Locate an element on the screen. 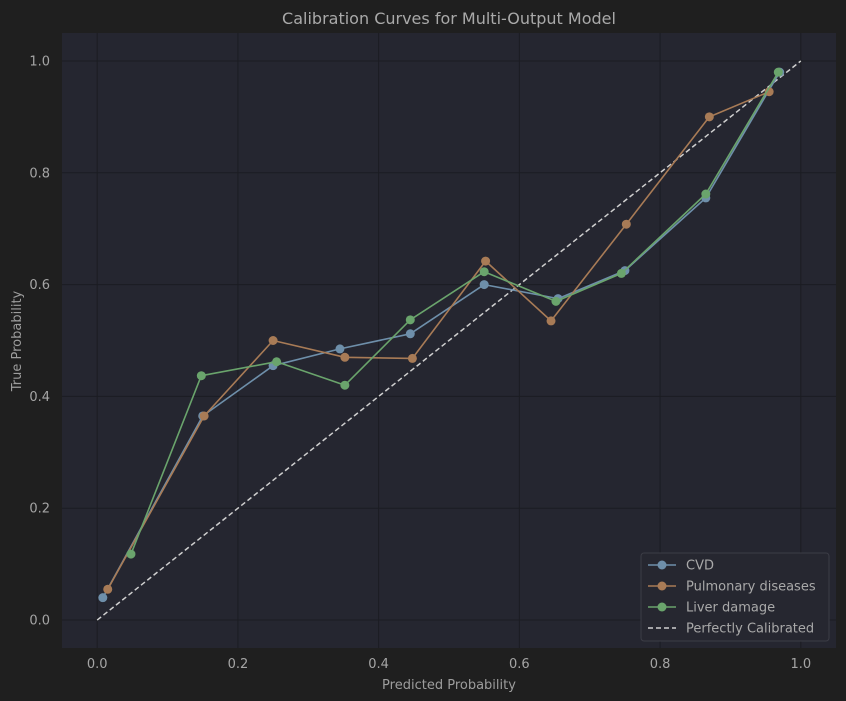 This screenshot has height=701, width=846. y-tick-label: 0.6 is located at coordinates (39, 285).